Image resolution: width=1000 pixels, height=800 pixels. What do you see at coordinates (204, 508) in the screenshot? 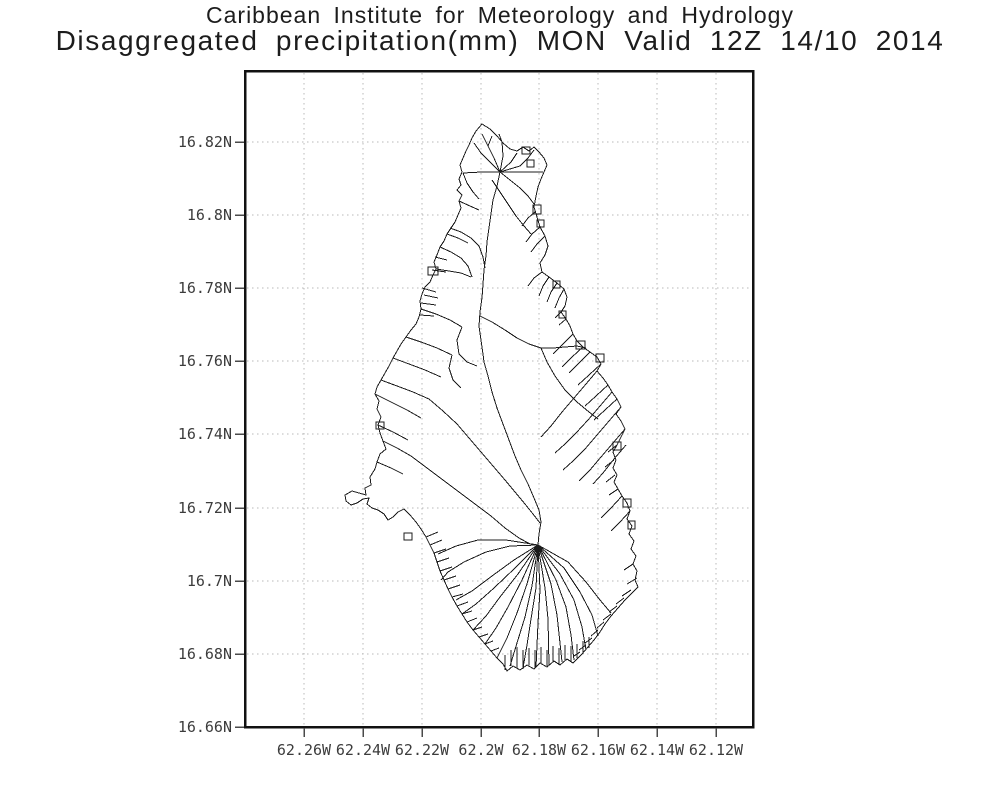
I see `y-axis-label: 16.72N` at bounding box center [204, 508].